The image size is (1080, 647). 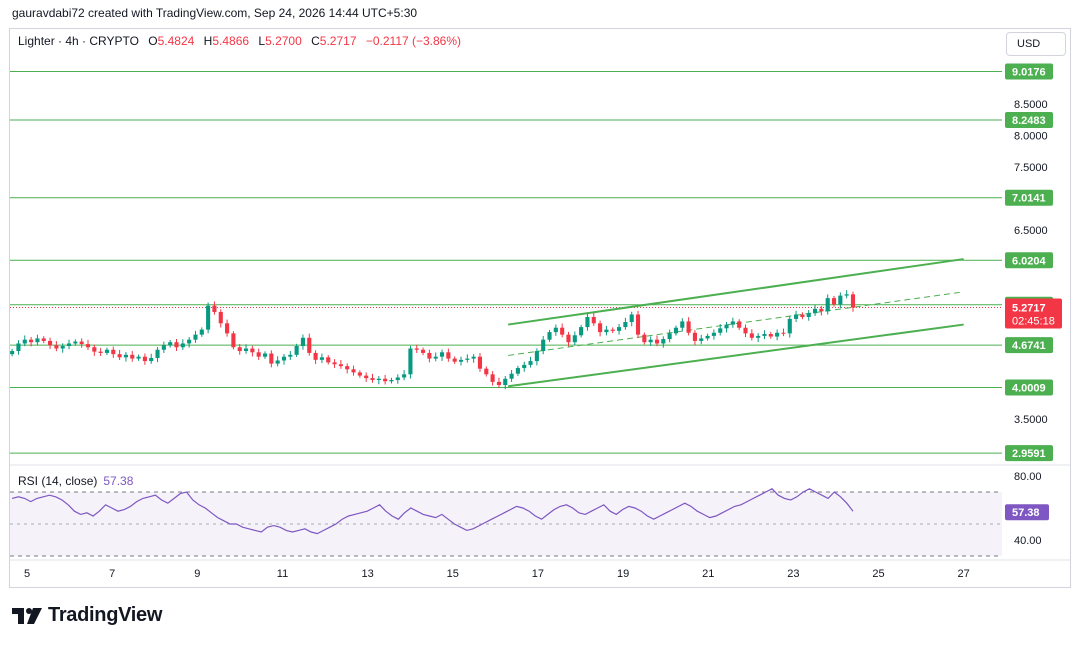 What do you see at coordinates (538, 574) in the screenshot?
I see `time-tick-label: 17` at bounding box center [538, 574].